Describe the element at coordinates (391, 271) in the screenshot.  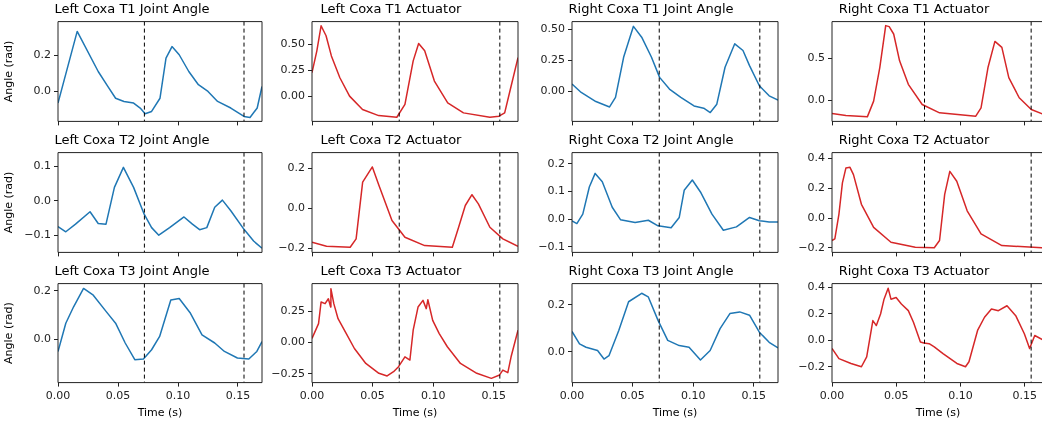
I see `chart-title: Left Coxa T3 Actuator` at that location.